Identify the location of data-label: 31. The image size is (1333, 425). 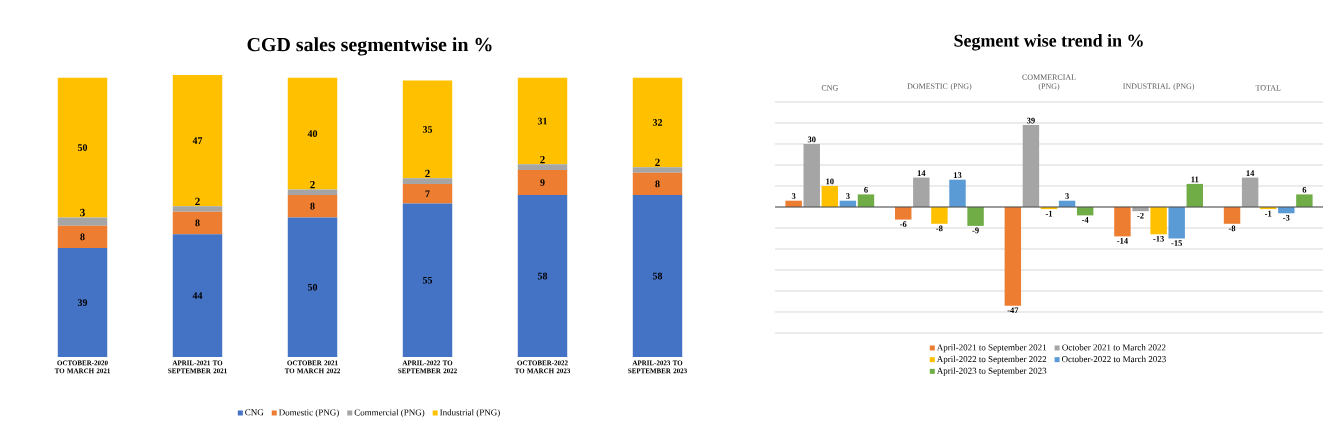
(542, 121).